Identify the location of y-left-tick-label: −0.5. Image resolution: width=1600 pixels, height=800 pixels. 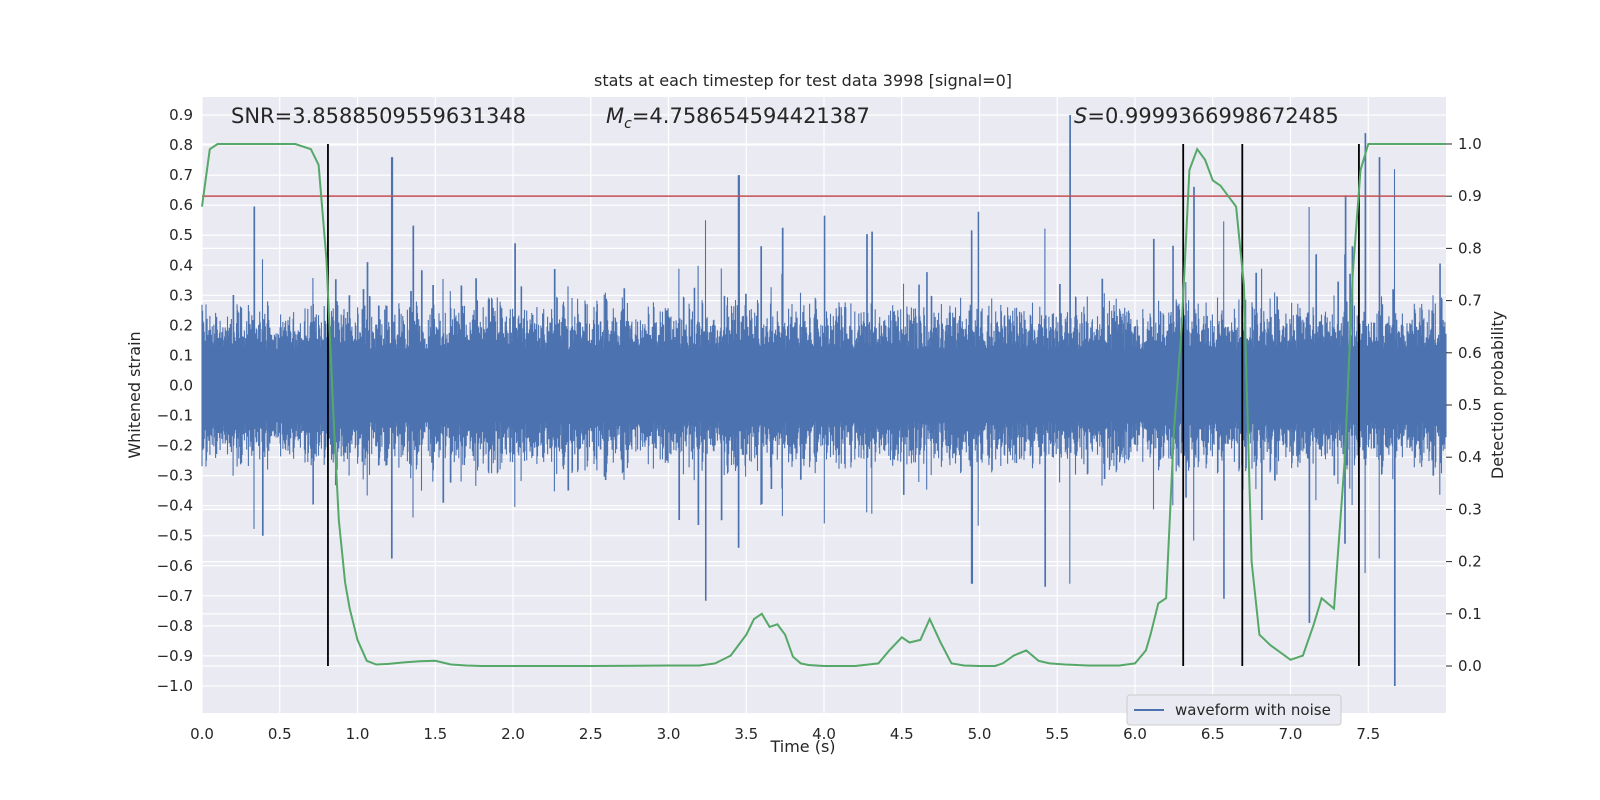
(175, 536).